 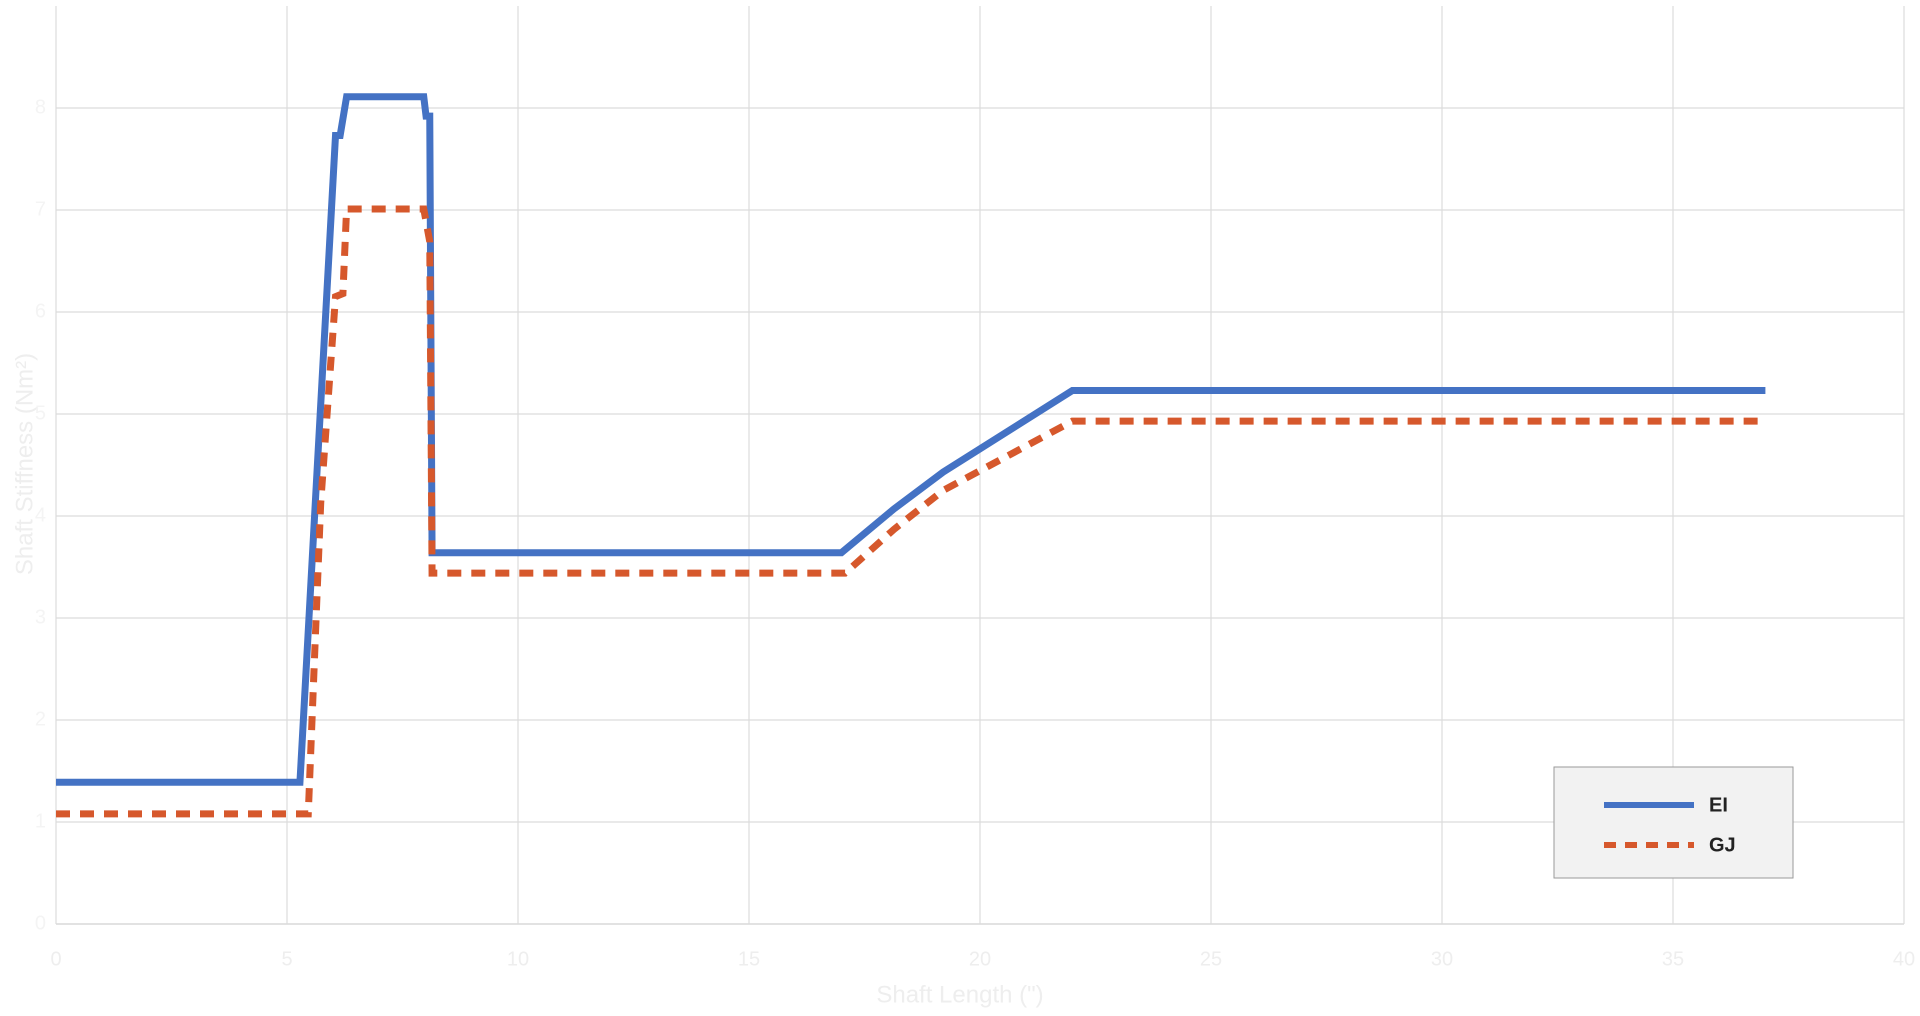 I want to click on y-tick-label: 7, so click(x=40, y=209).